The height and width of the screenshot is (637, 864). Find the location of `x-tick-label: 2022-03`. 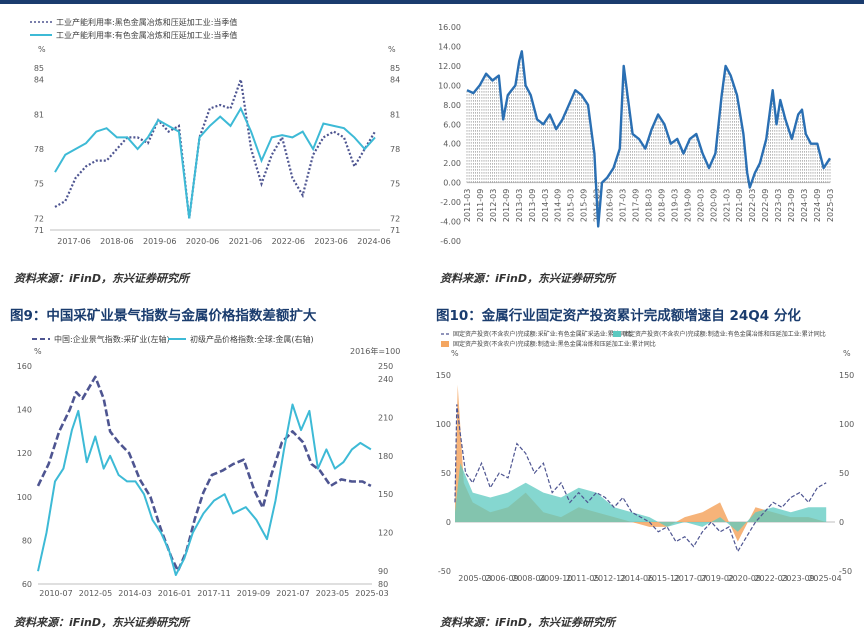

x-tick-label: 2022-03 is located at coordinates (752, 205).